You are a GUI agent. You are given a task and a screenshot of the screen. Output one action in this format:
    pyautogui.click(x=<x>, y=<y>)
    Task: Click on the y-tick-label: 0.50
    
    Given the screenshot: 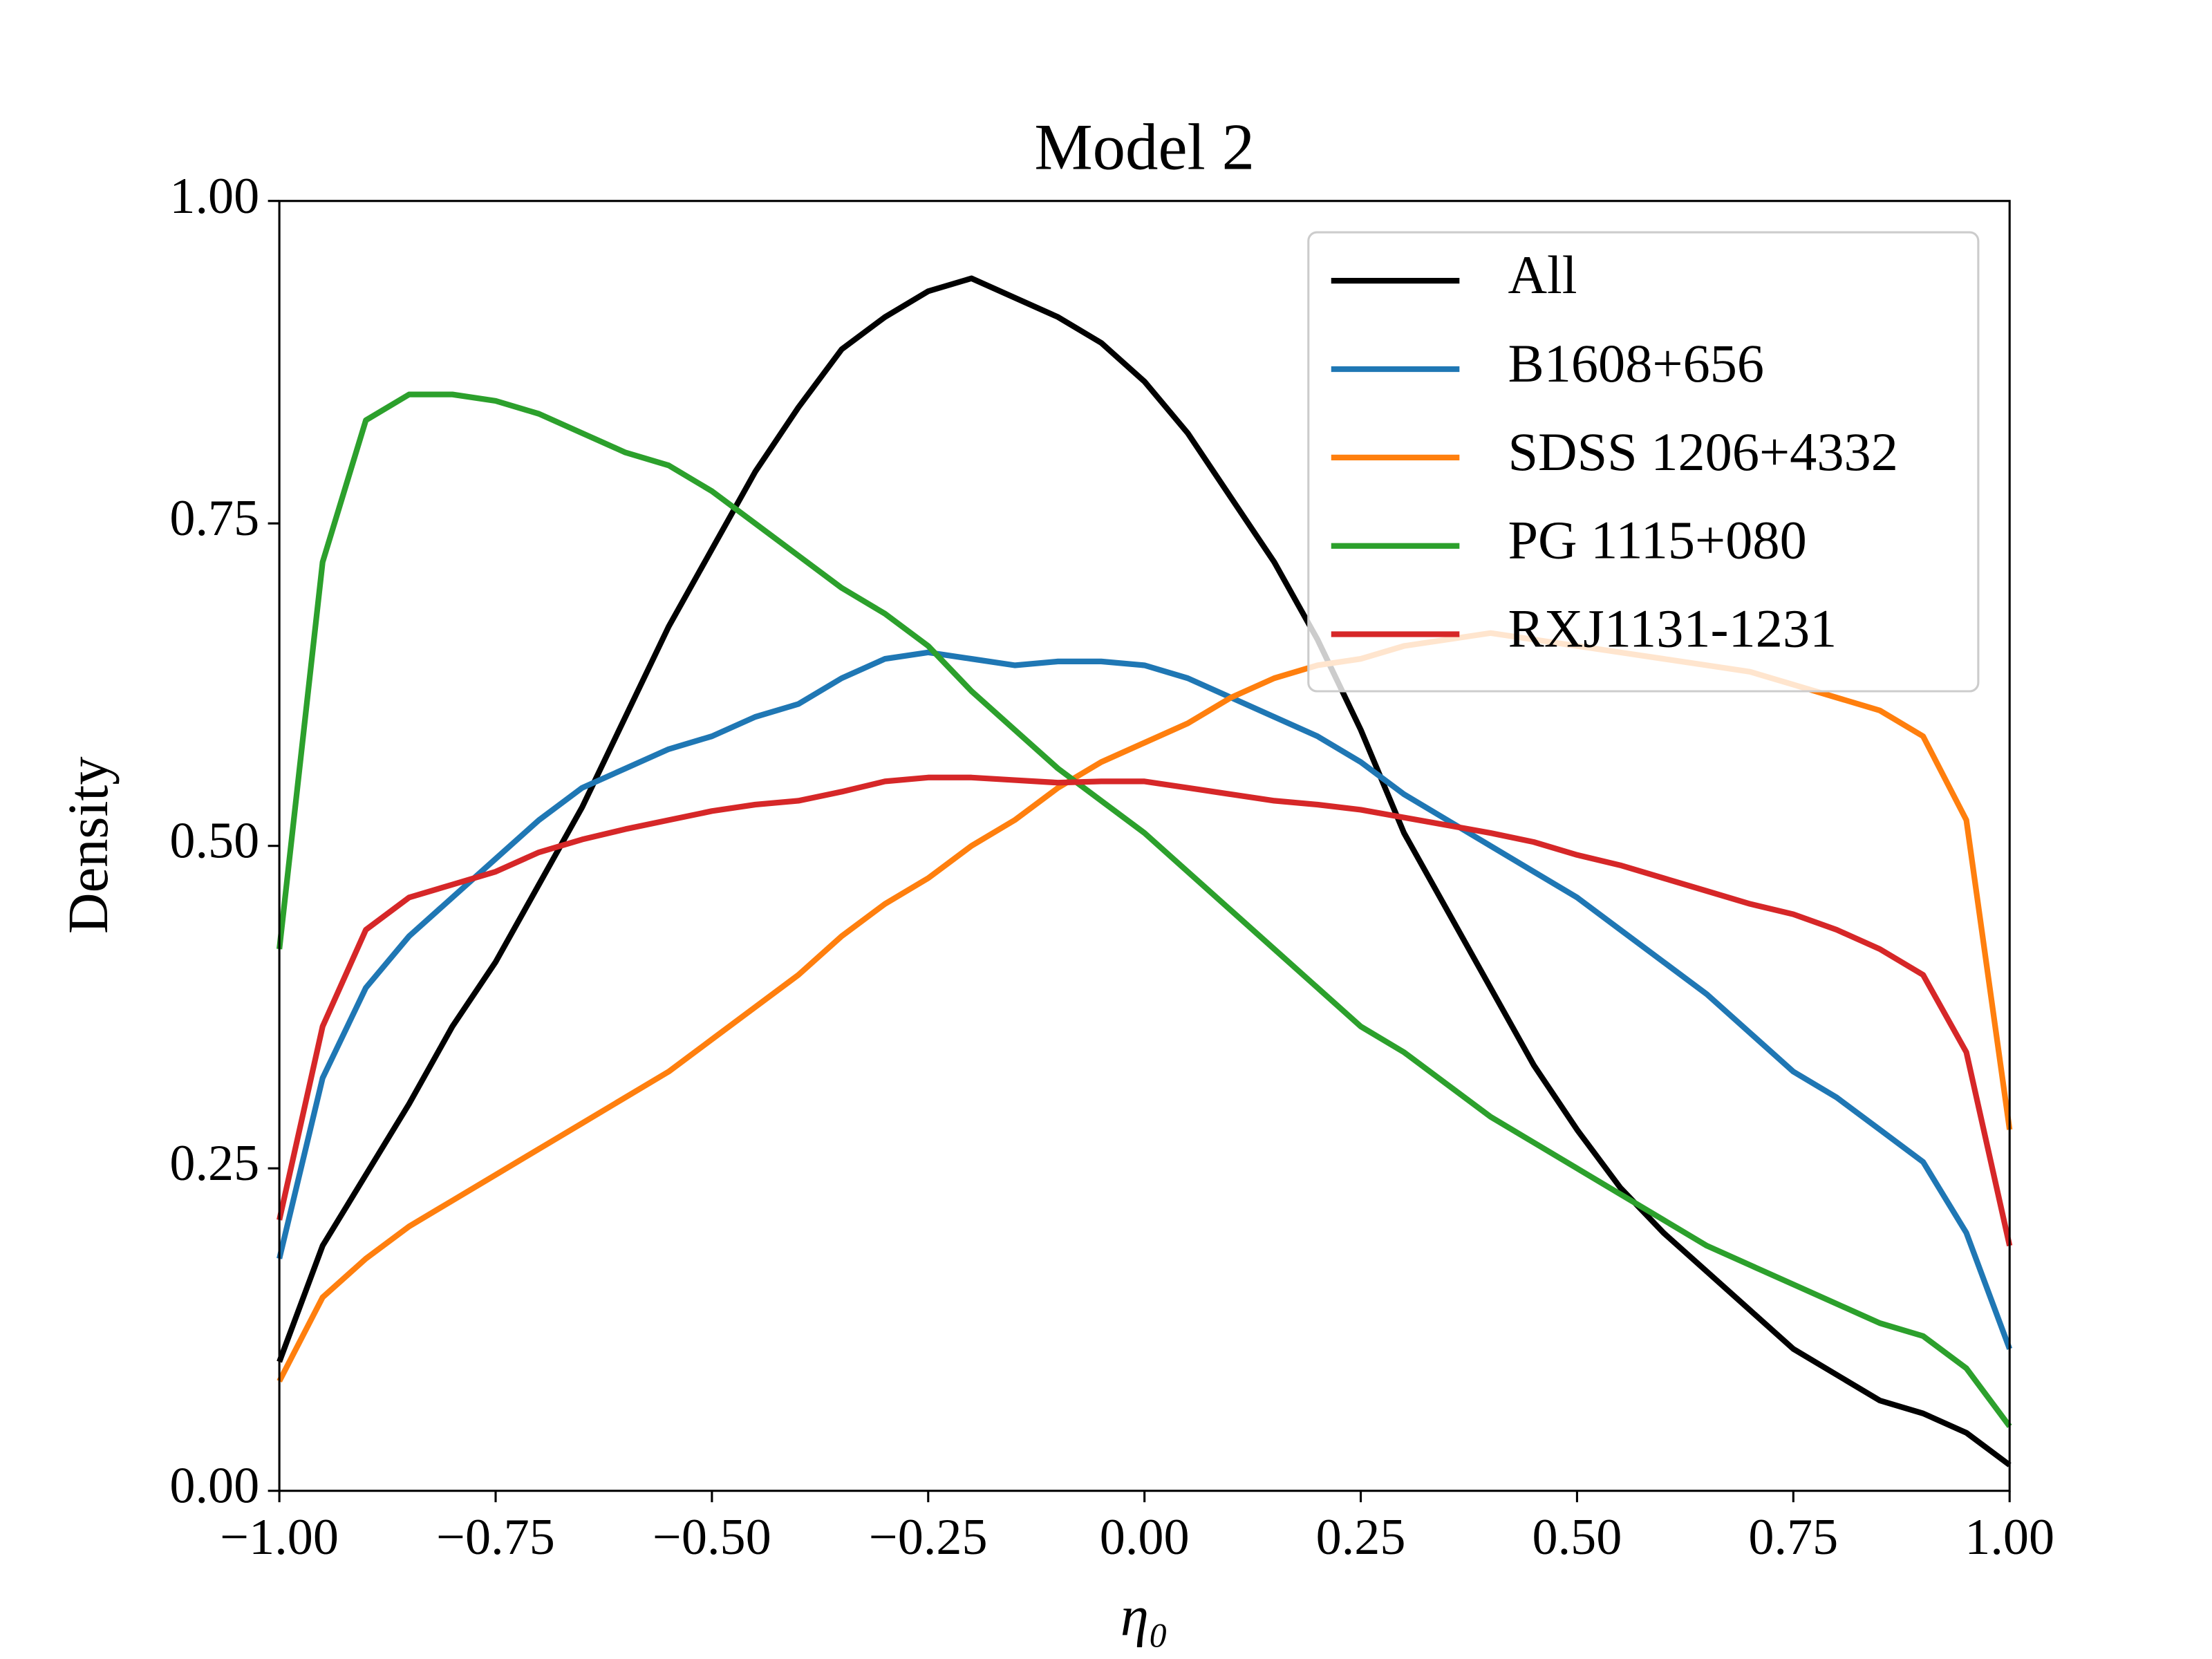 What is the action you would take?
    pyautogui.click(x=214, y=842)
    